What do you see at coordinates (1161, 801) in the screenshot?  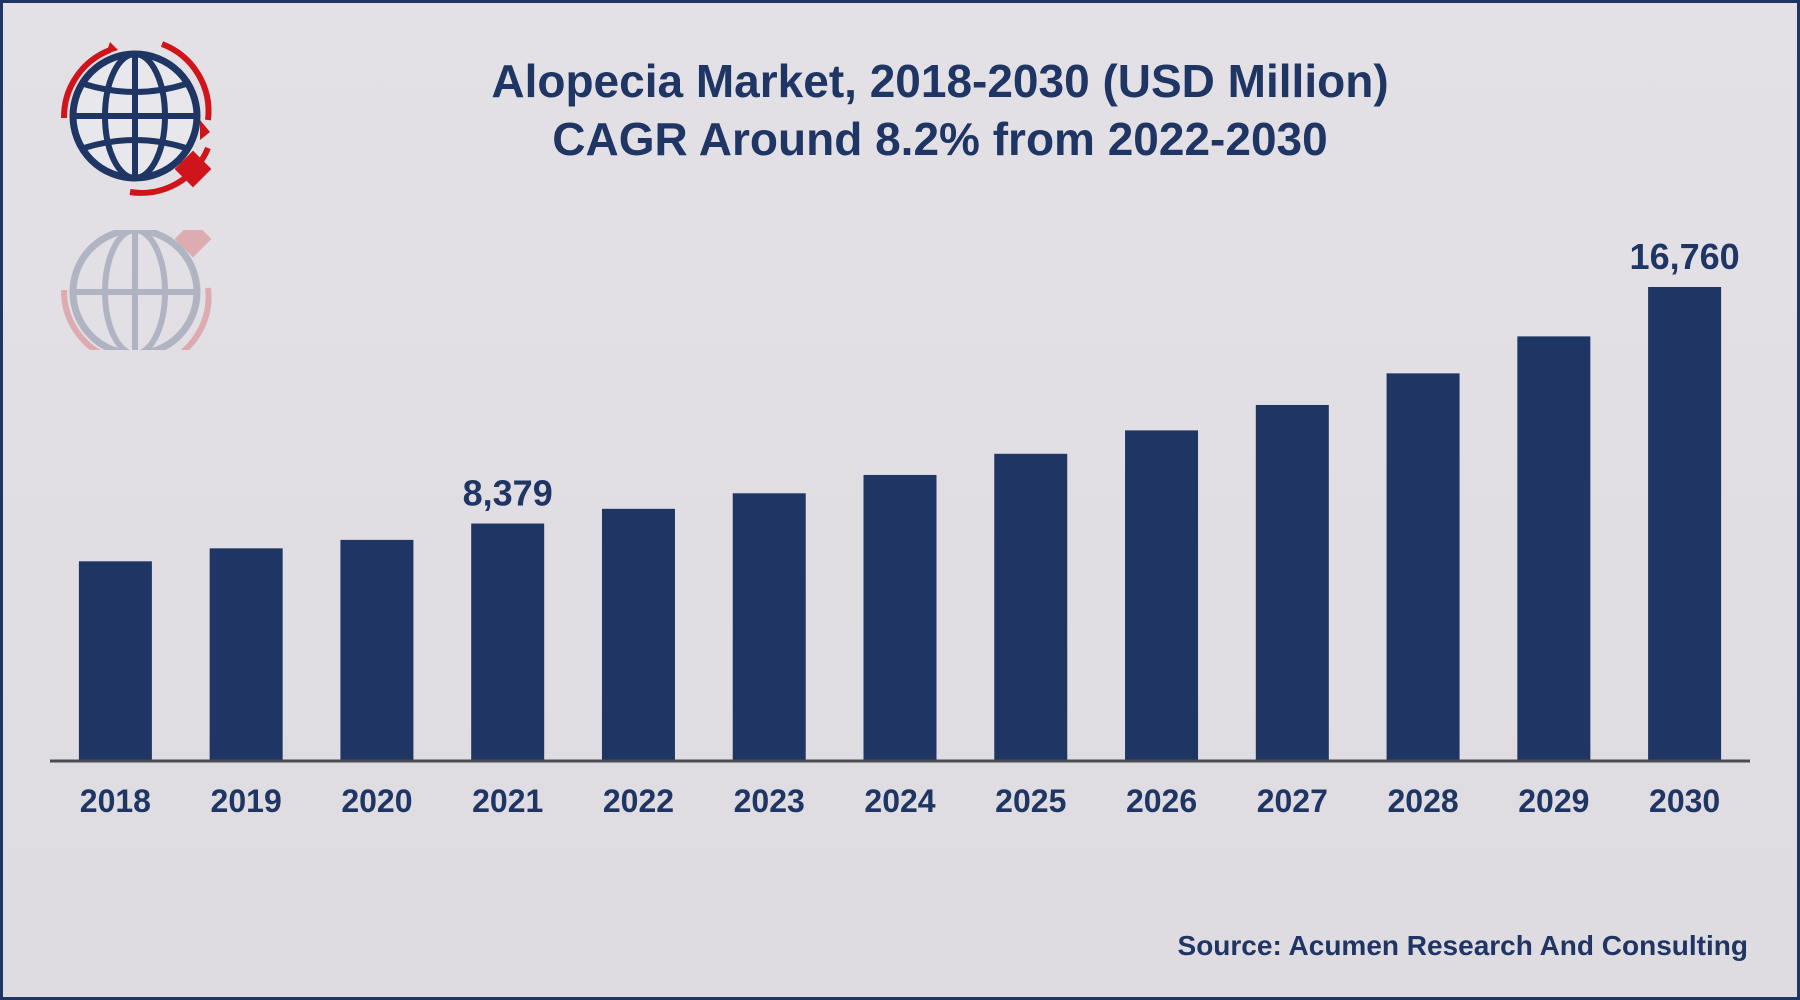 I see `x-tick-label-2026: 2026` at bounding box center [1161, 801].